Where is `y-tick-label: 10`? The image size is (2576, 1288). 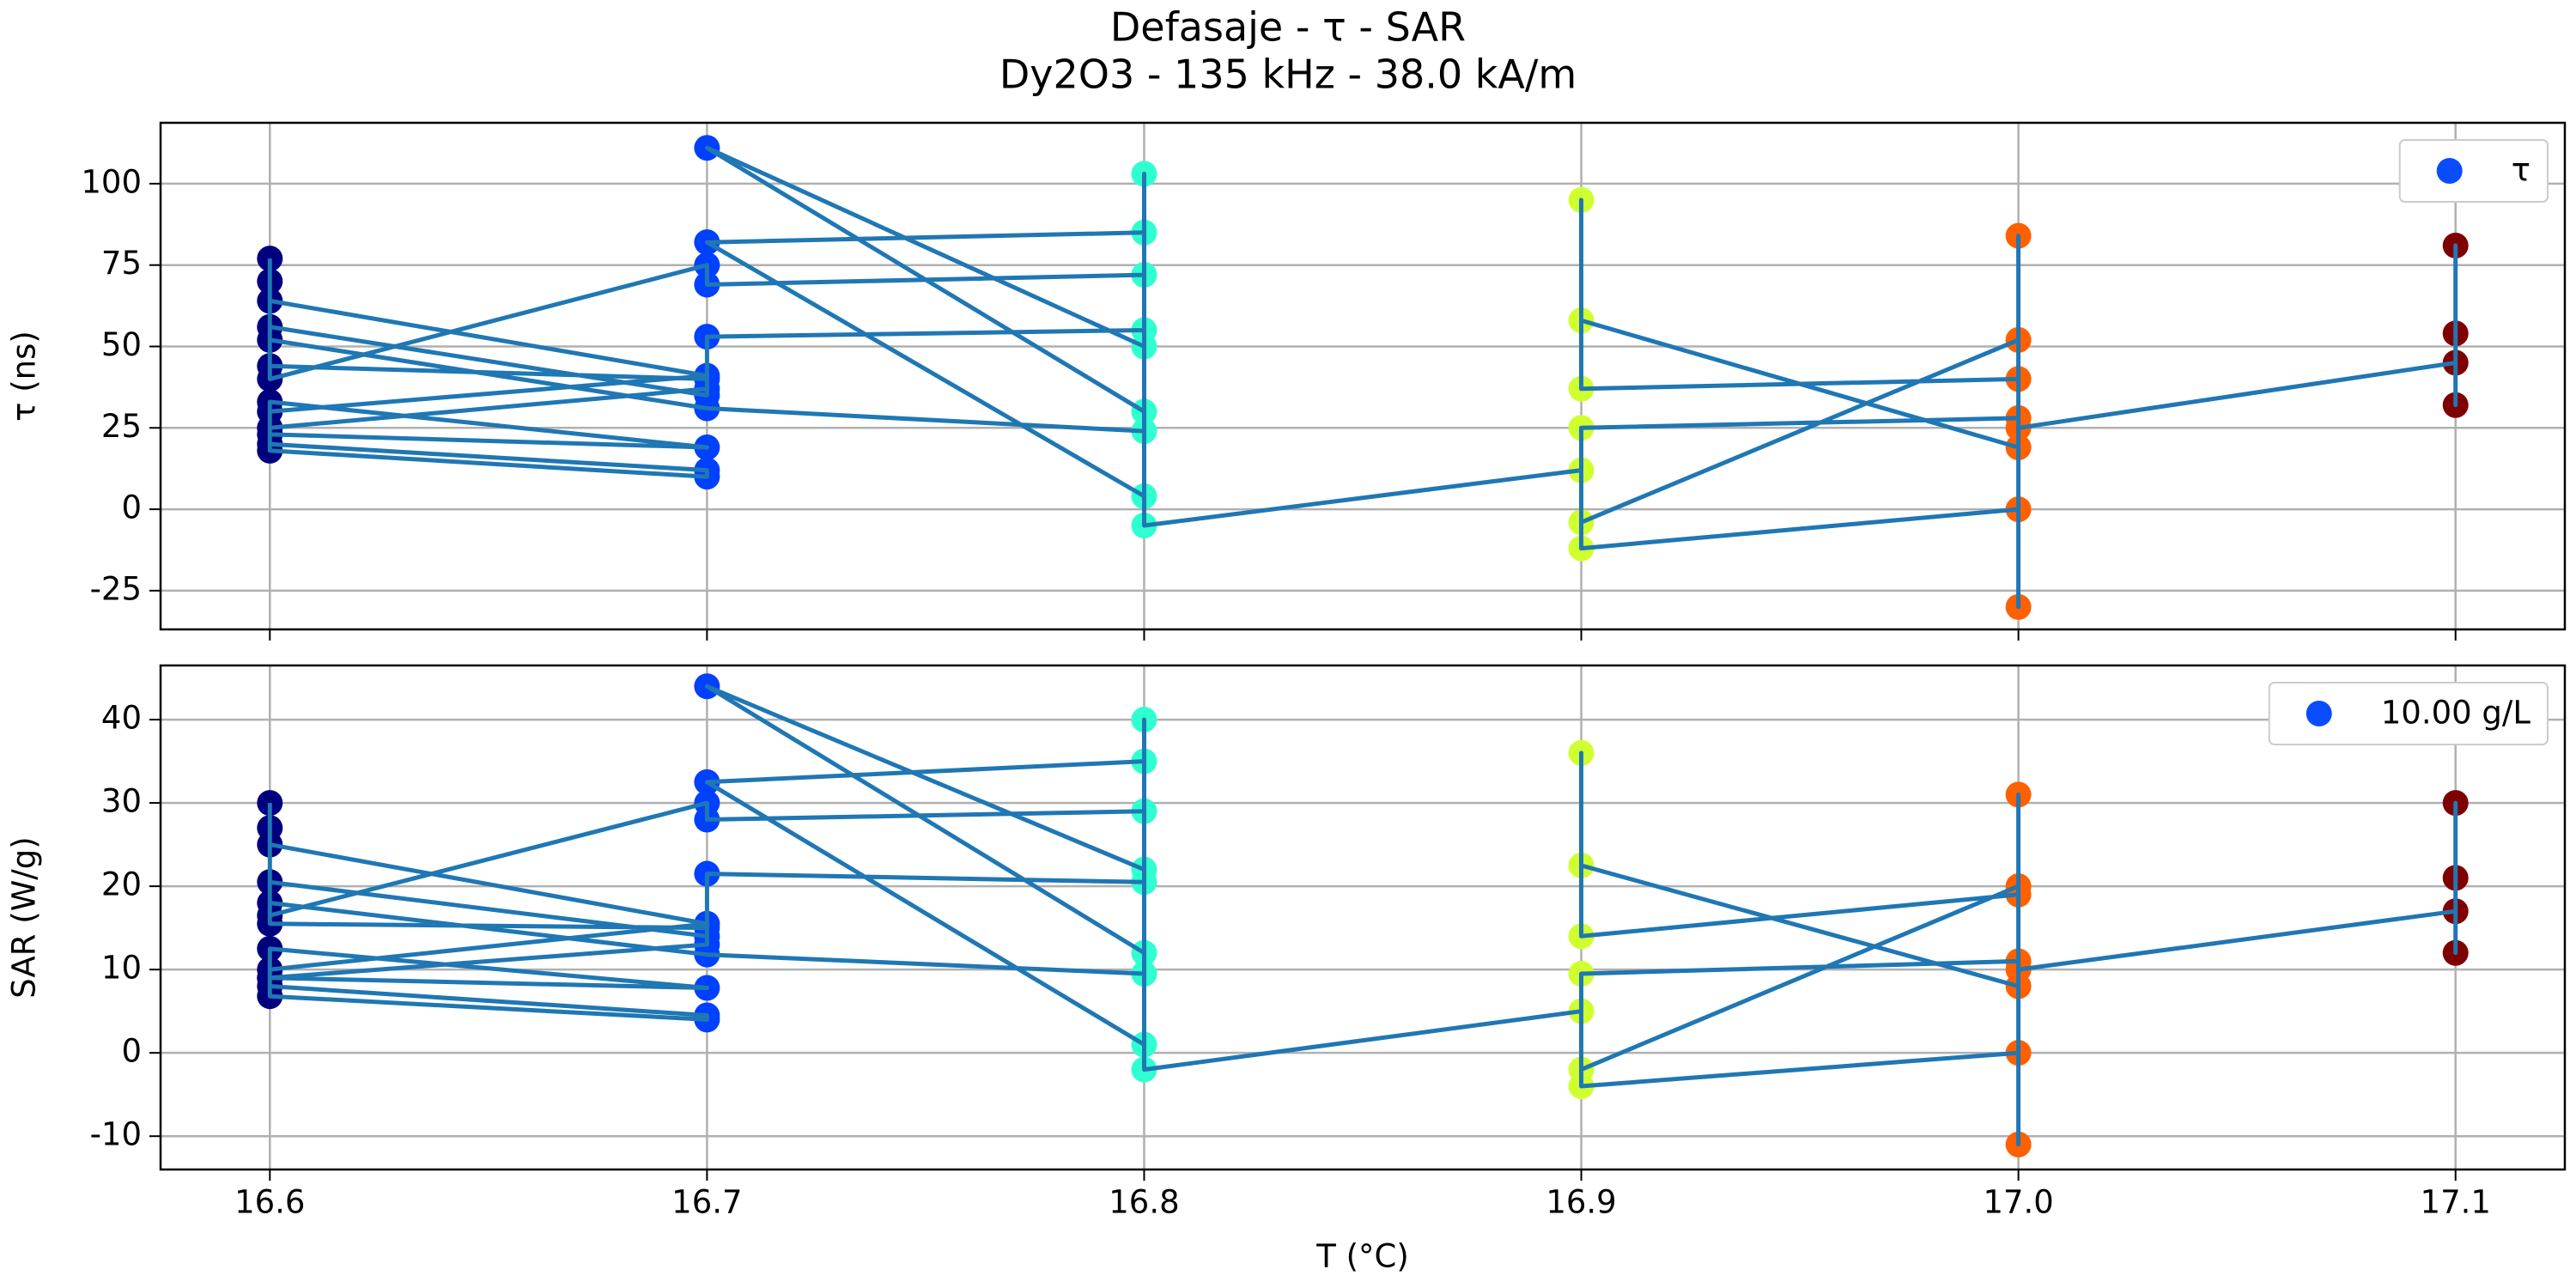
y-tick-label: 10 is located at coordinates (122, 969).